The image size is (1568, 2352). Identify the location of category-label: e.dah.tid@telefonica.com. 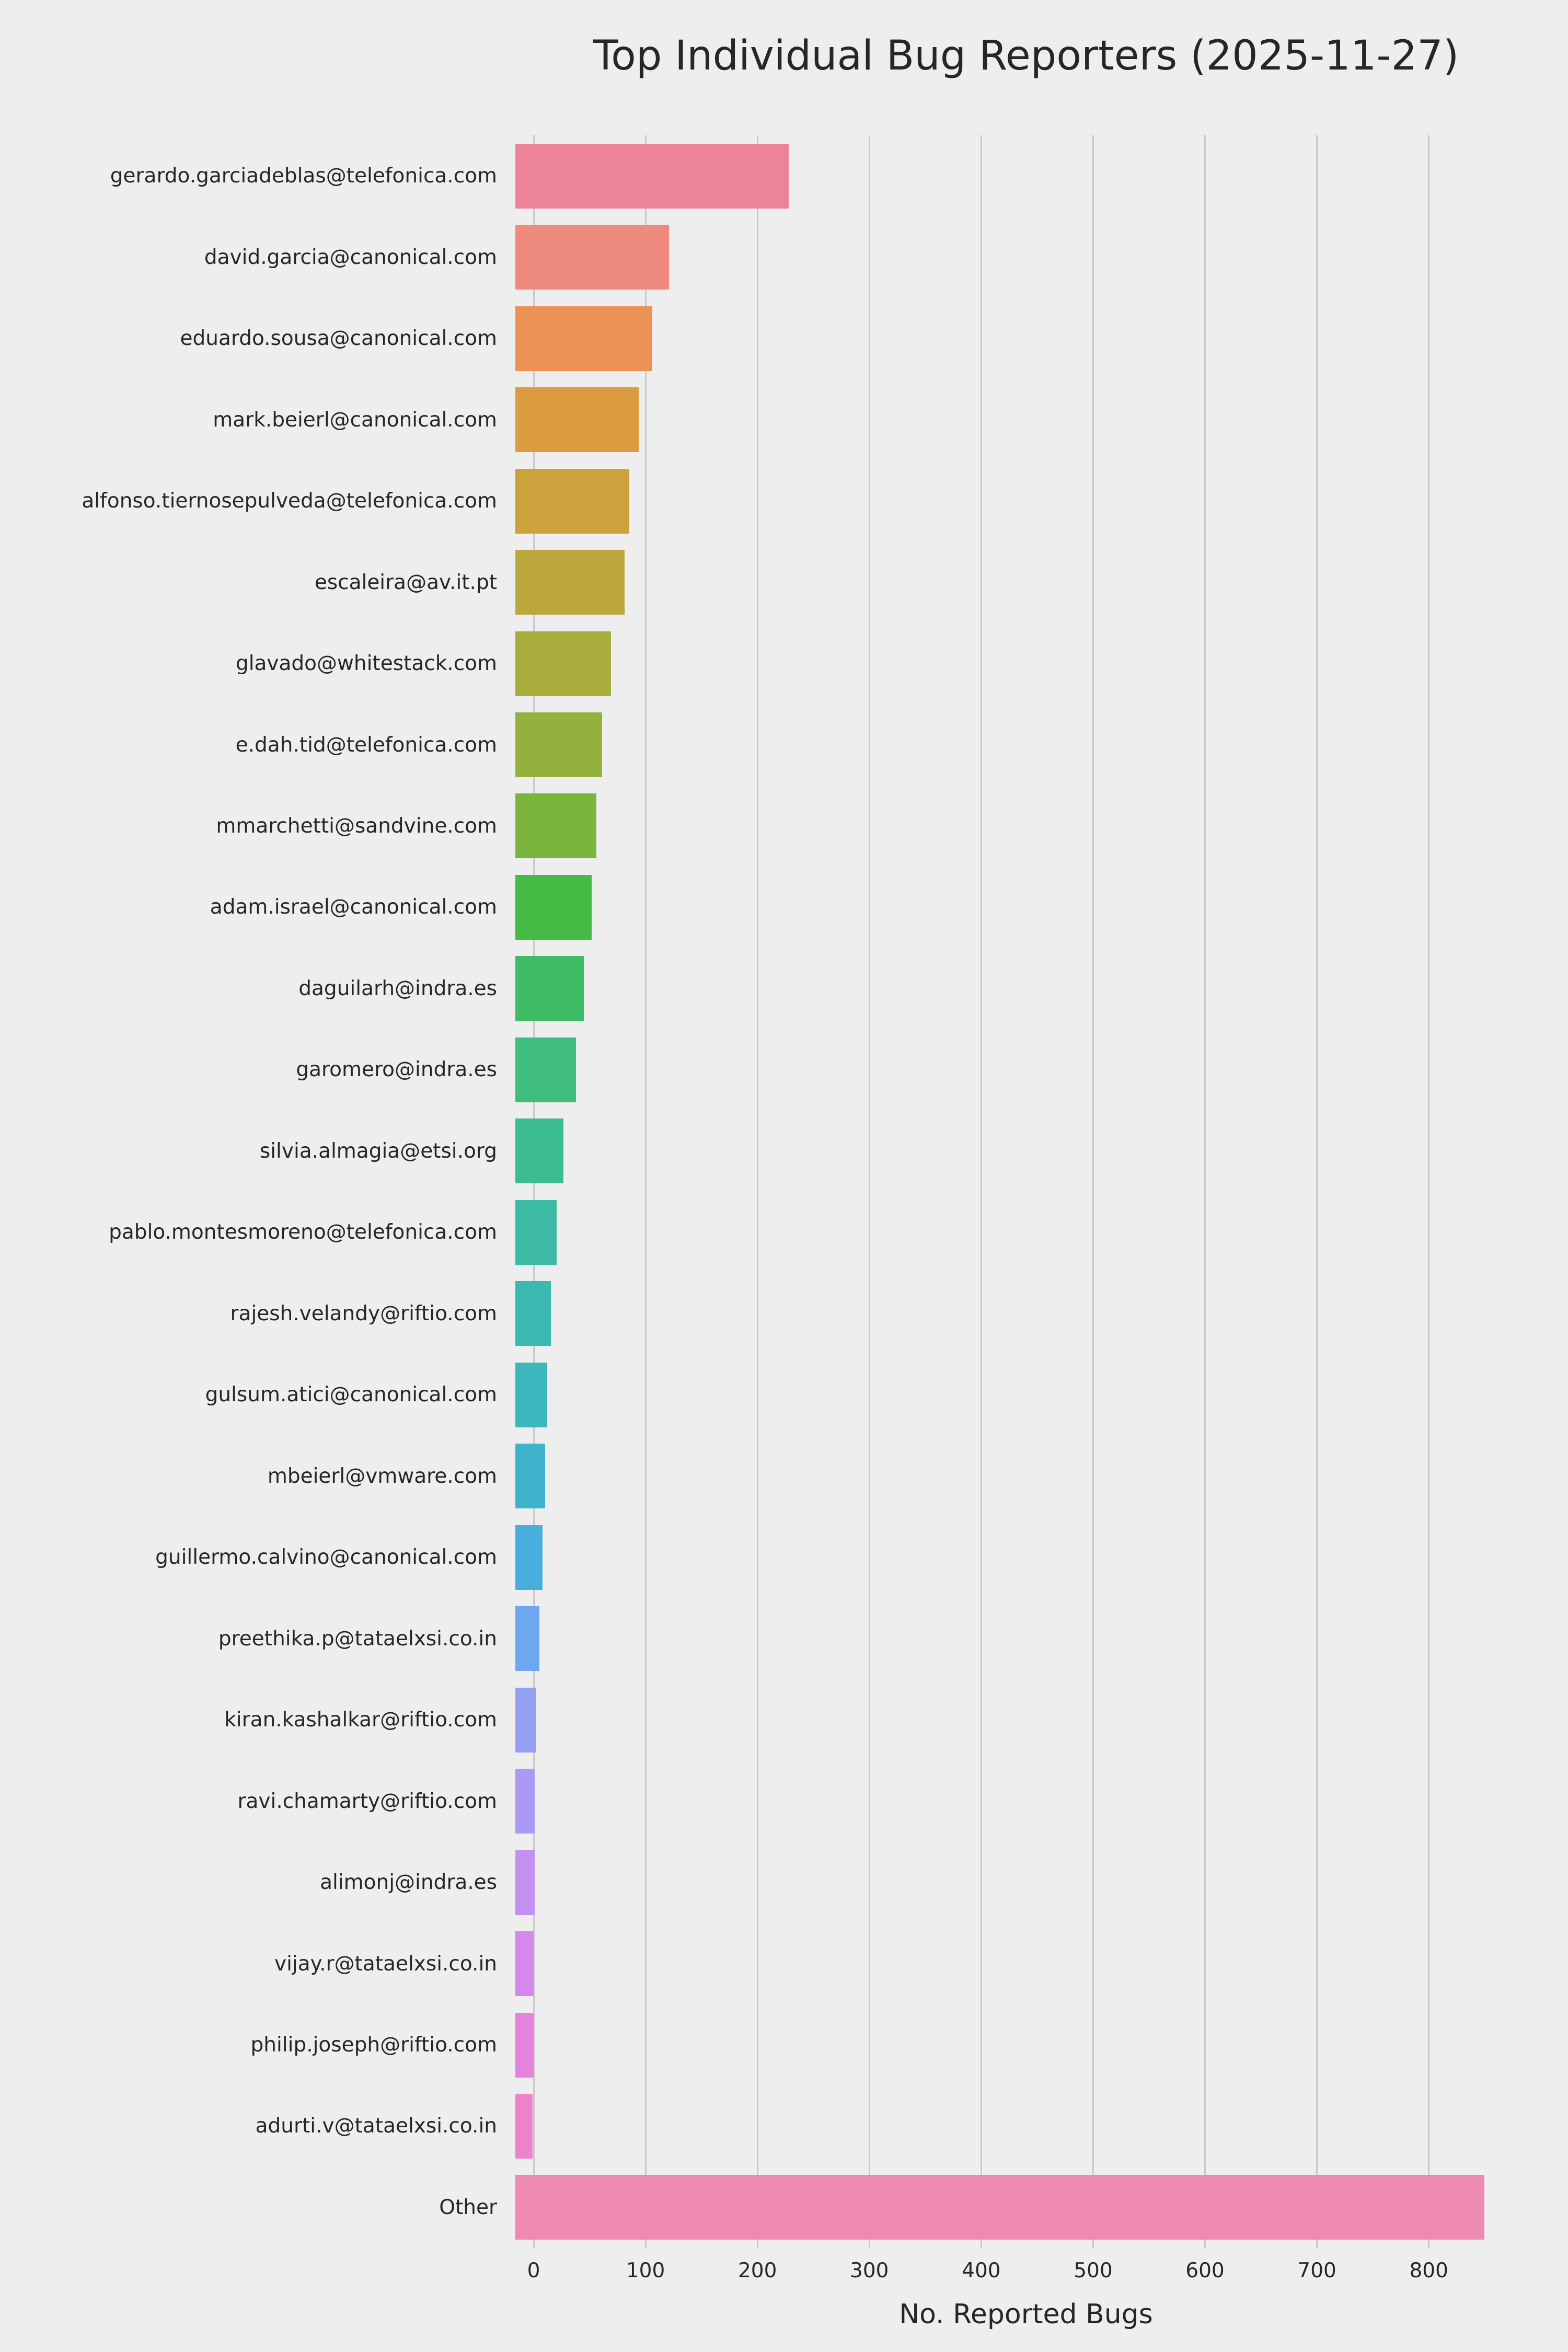
(366, 745).